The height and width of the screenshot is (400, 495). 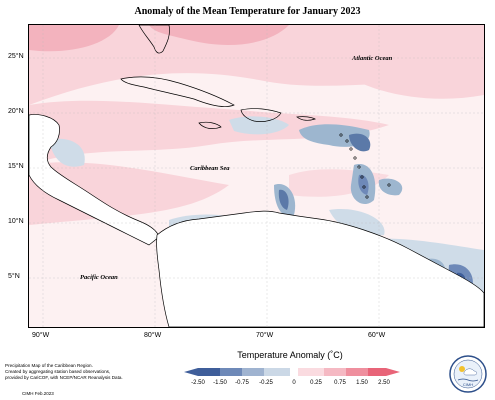 I want to click on pacific-ocean-label: Pacific Ocean, so click(x=99, y=277).